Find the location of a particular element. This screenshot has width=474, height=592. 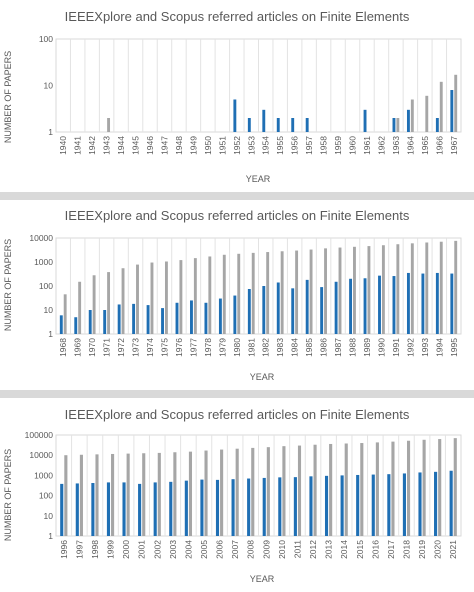

x-tick-label: 1963 is located at coordinates (396, 145).